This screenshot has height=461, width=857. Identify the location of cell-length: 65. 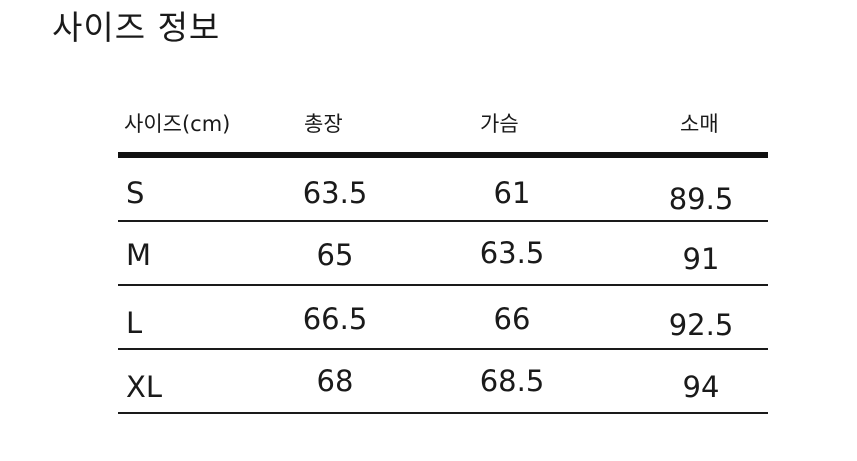
(335, 255).